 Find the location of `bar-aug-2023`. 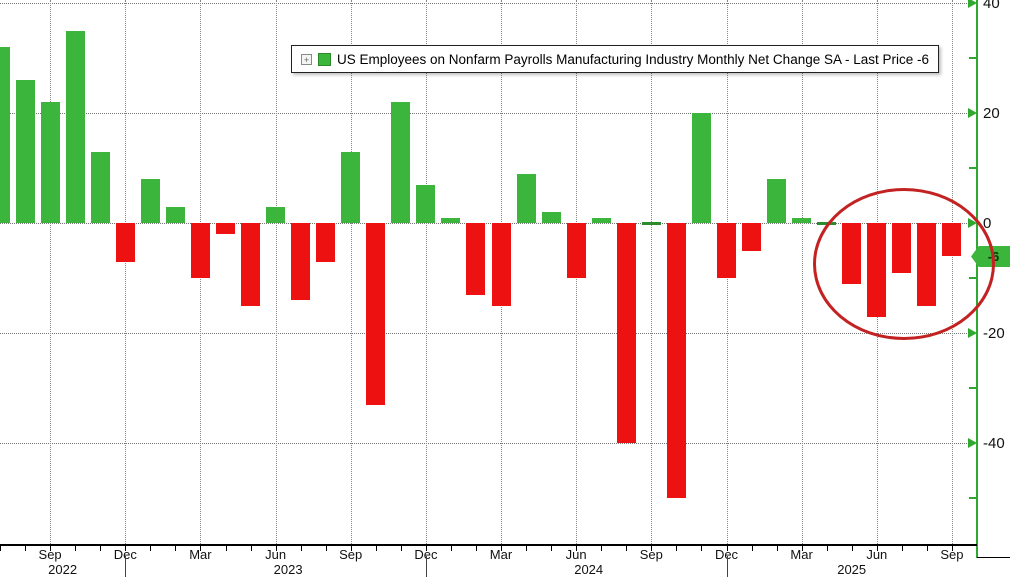

bar-aug-2023 is located at coordinates (326, 242).